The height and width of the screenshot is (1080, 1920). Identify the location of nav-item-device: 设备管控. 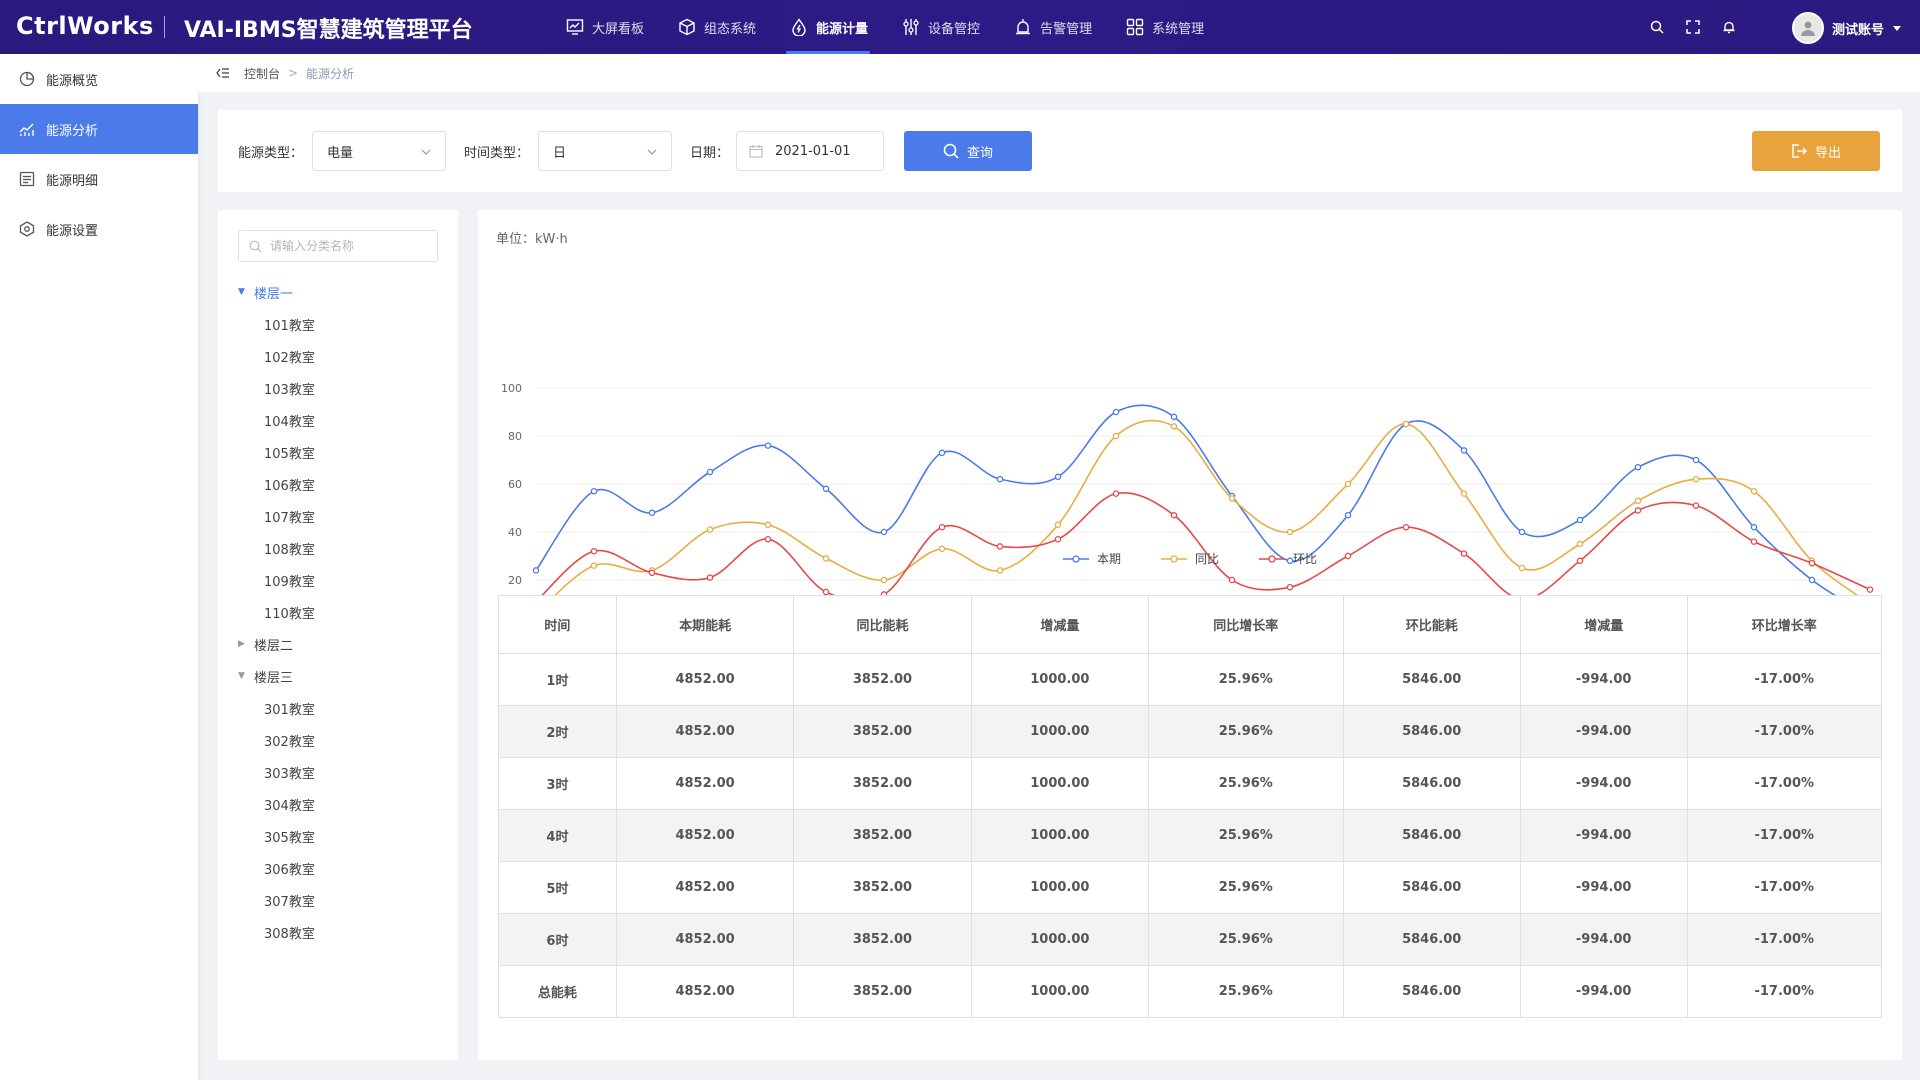
(940, 27).